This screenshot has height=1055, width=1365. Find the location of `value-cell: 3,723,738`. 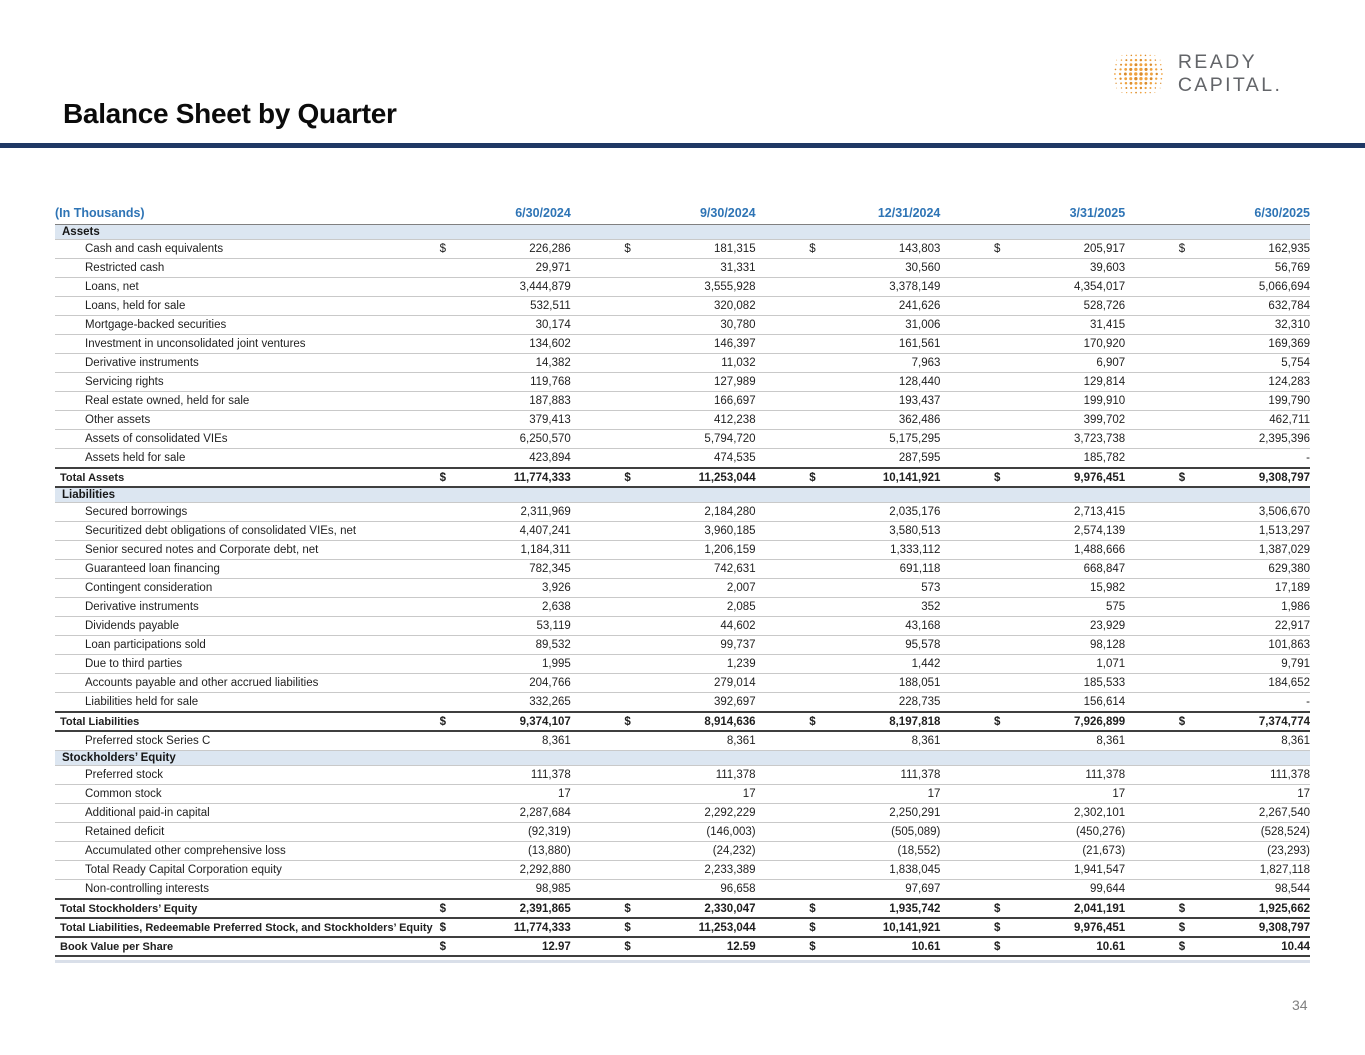

value-cell: 3,723,738 is located at coordinates (1063, 439).